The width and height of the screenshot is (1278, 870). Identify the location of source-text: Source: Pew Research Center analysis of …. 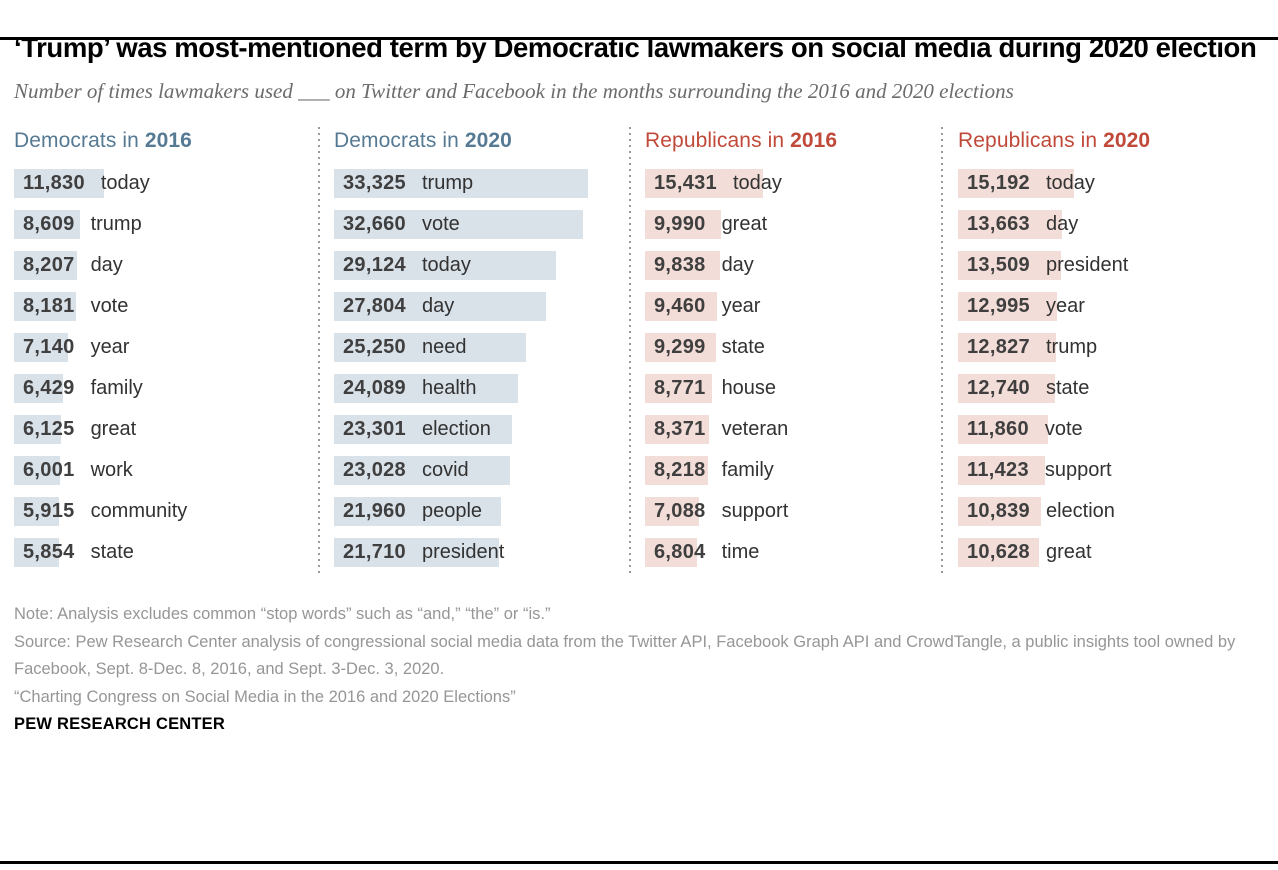
(625, 655).